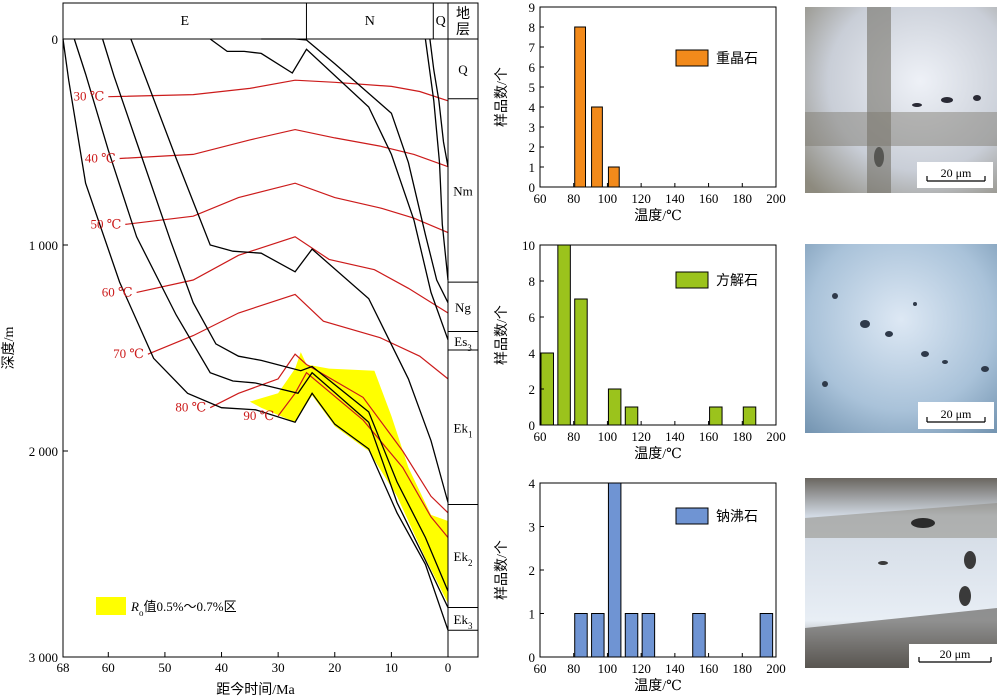  What do you see at coordinates (463, 621) in the screenshot?
I see `stratum-label: Ek3` at bounding box center [463, 621].